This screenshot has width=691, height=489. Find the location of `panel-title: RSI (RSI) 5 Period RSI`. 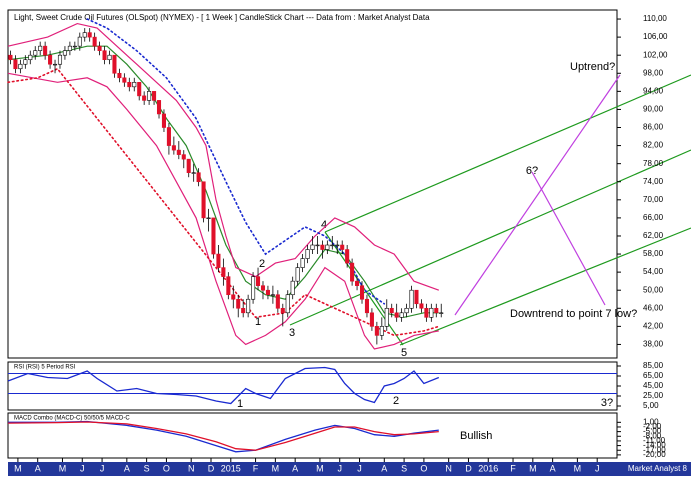

panel-title: RSI (RSI) 5 Period RSI is located at coordinates (45, 368).